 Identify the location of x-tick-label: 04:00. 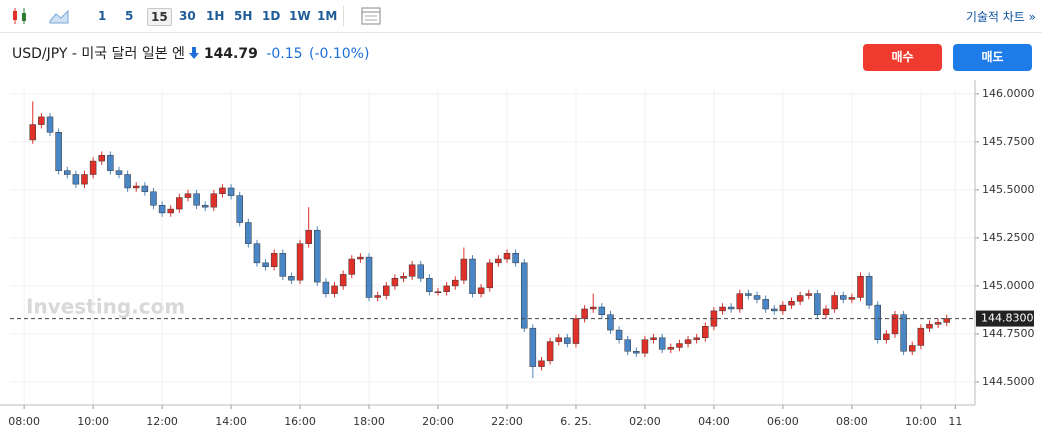
(714, 421).